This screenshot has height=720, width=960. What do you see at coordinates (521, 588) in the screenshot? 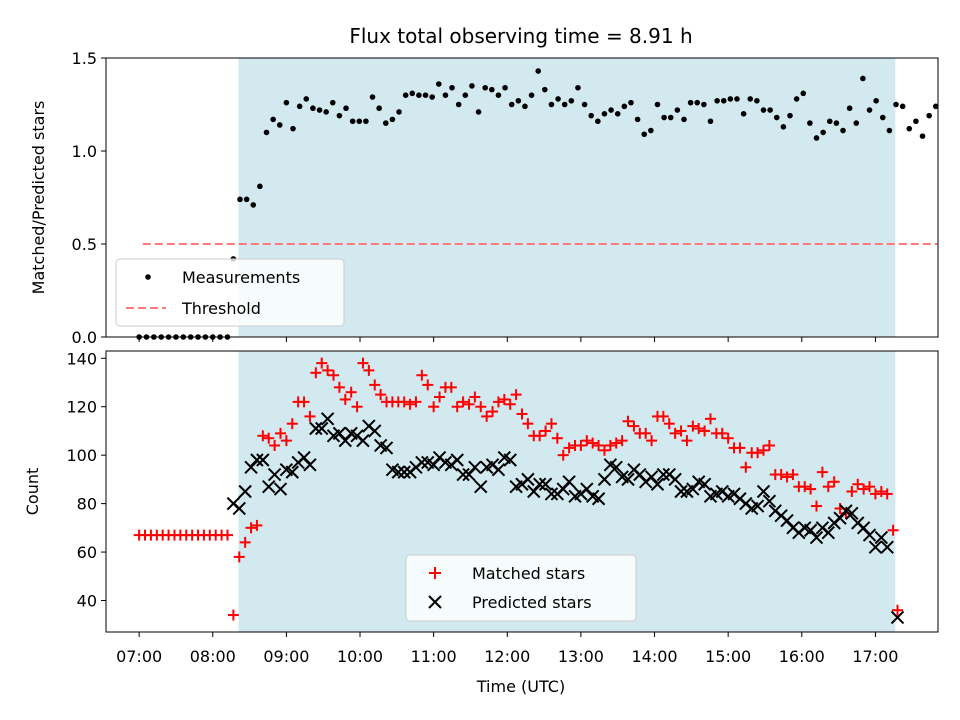
I see `bottom-legend: Matched stars Predicted stars` at bounding box center [521, 588].